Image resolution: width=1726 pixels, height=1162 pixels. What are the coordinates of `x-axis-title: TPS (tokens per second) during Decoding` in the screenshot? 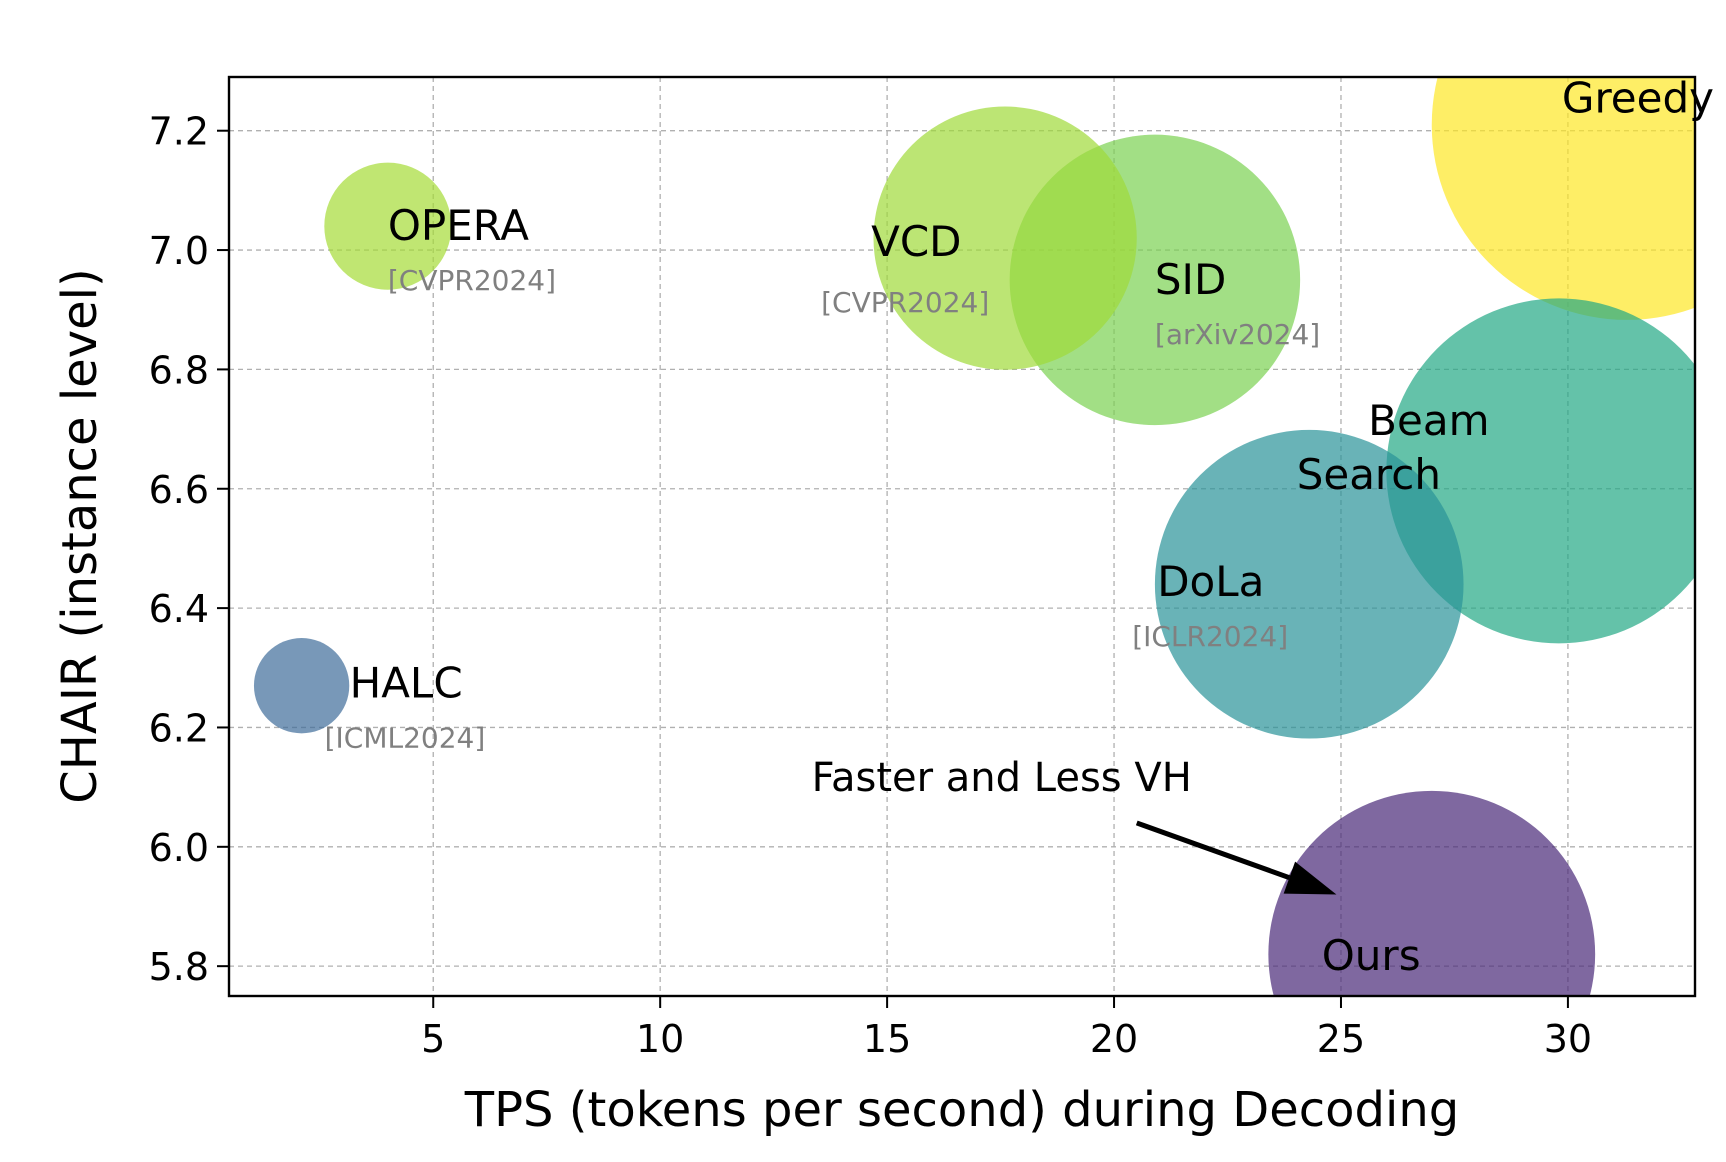 It's located at (961, 1110).